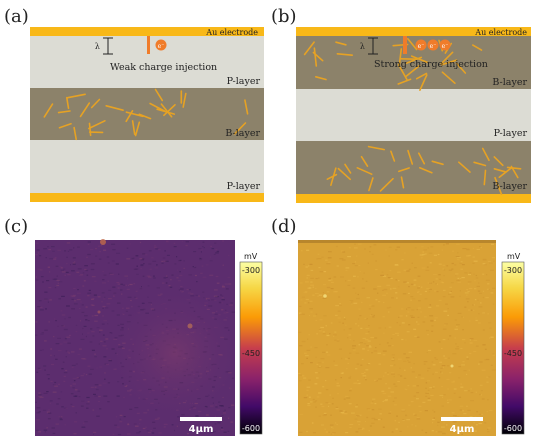  I want to click on panel-a-label: (a), so click(16, 16).